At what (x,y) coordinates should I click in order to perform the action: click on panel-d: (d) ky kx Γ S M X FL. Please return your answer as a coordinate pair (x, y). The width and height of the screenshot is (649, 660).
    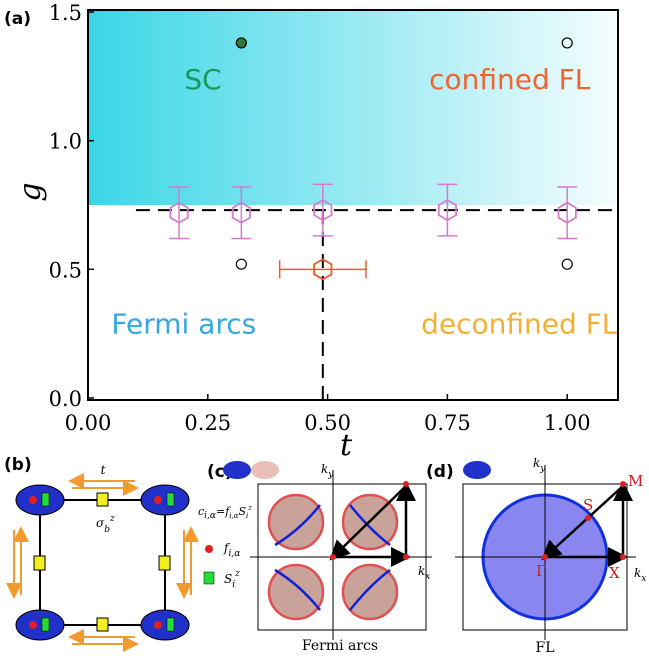
    Looking at the image, I should click on (536, 556).